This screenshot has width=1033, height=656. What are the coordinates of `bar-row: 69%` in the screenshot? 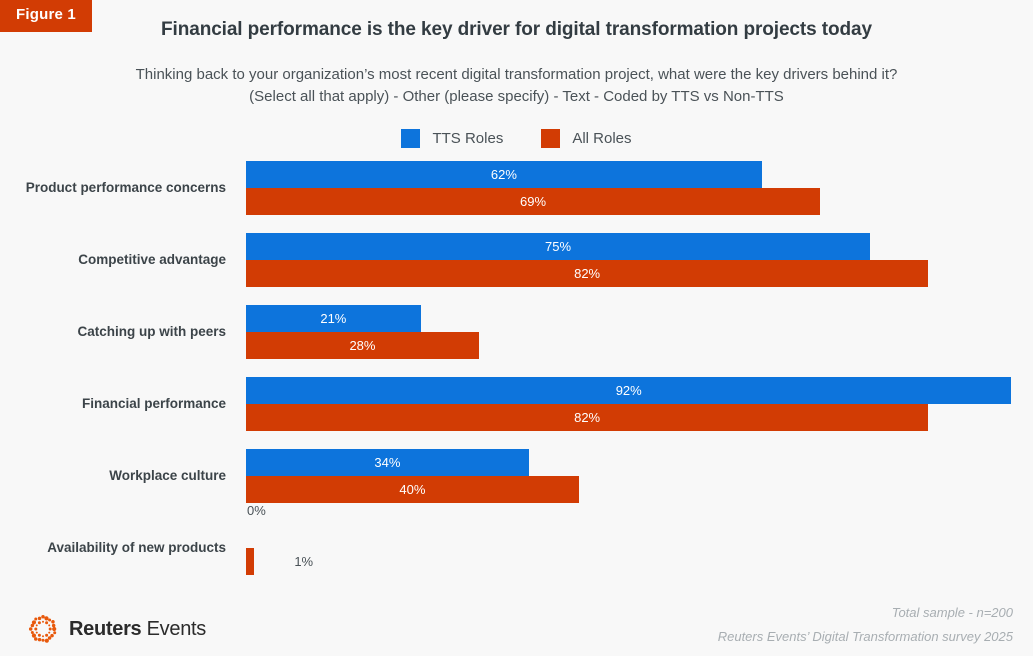 It's located at (639, 201).